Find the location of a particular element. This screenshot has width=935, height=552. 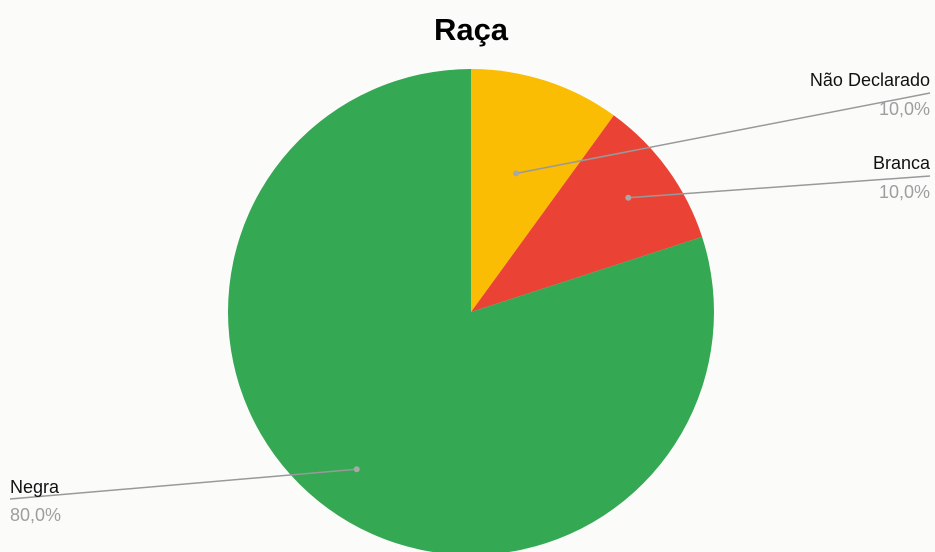

slice-label: Negra is located at coordinates (35, 487).